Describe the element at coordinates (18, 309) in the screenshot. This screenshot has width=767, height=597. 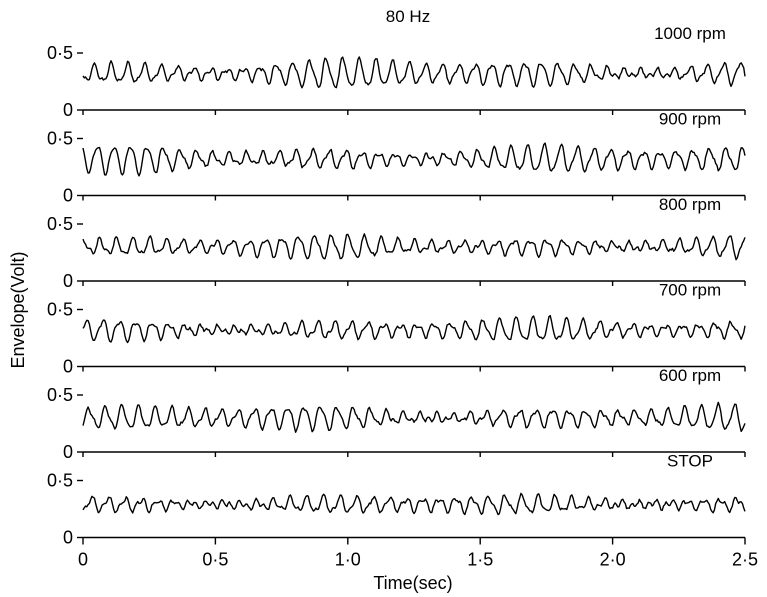
I see `y-axis-title: Envelope(Volt)` at that location.